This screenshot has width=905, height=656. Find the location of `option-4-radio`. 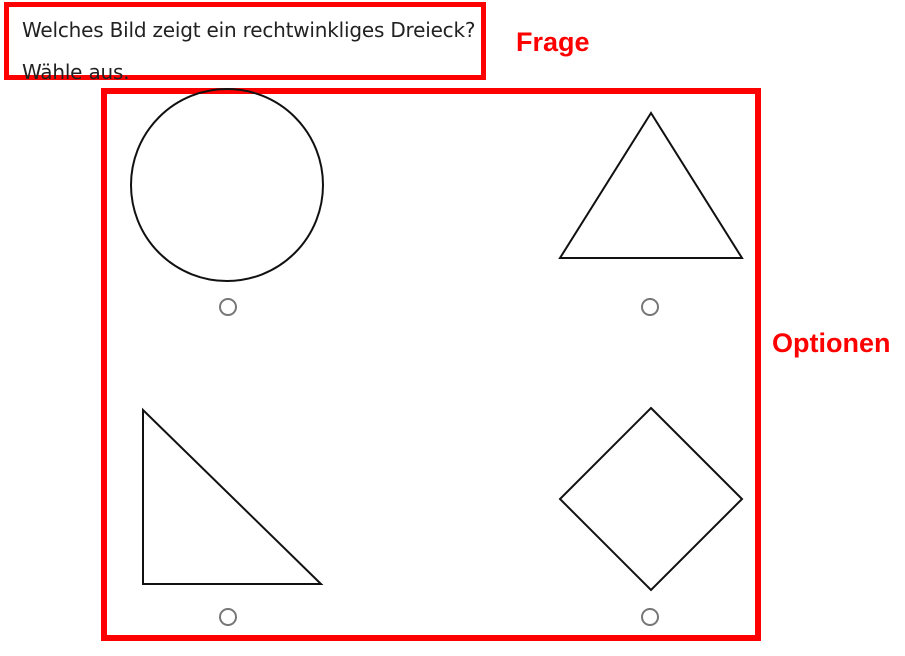

option-4-radio is located at coordinates (650, 617).